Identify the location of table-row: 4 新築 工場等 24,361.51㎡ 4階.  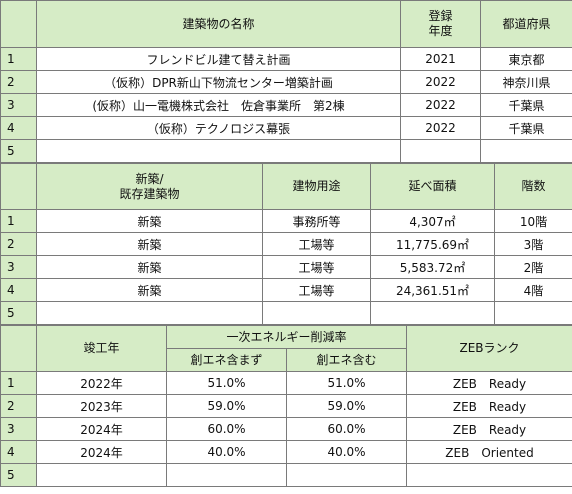
(286, 290).